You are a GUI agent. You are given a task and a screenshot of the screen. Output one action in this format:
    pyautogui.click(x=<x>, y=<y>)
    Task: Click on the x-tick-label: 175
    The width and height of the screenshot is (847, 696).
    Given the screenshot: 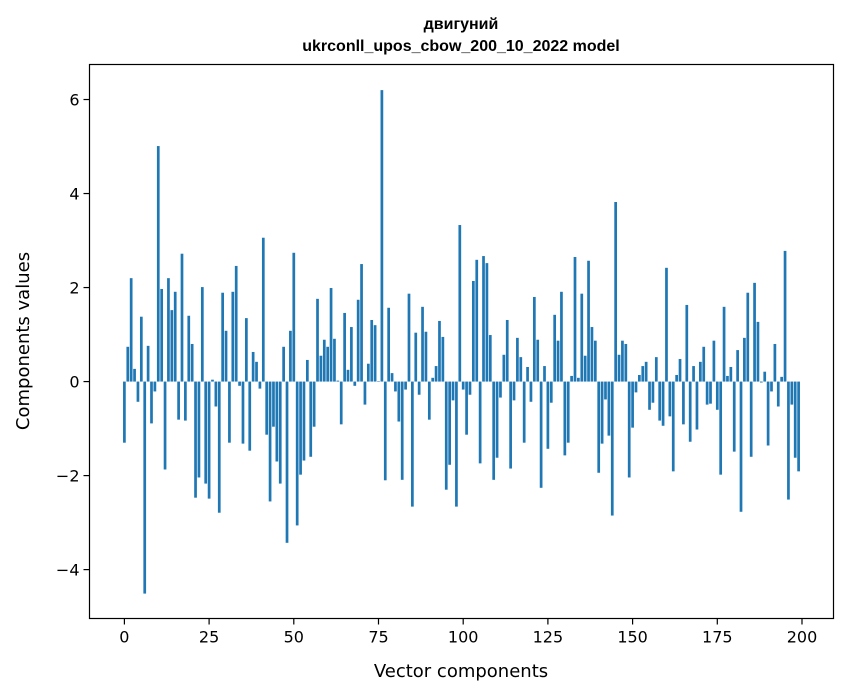 What is the action you would take?
    pyautogui.click(x=717, y=637)
    